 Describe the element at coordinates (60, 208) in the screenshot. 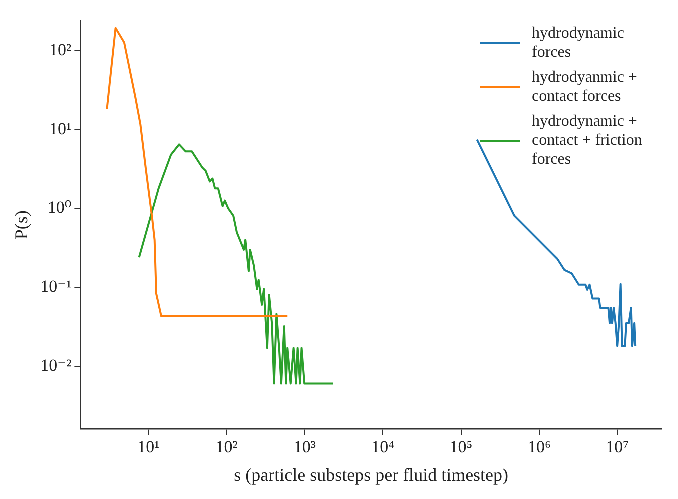

I see `y-tick-label: 10⁰` at that location.